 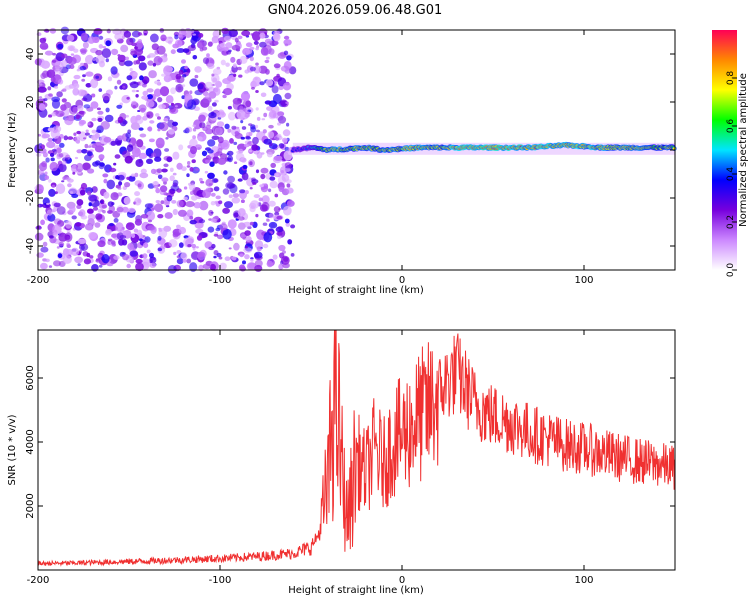 I want to click on spectrogram-x-label: Height of straight line (km), so click(x=356, y=290).